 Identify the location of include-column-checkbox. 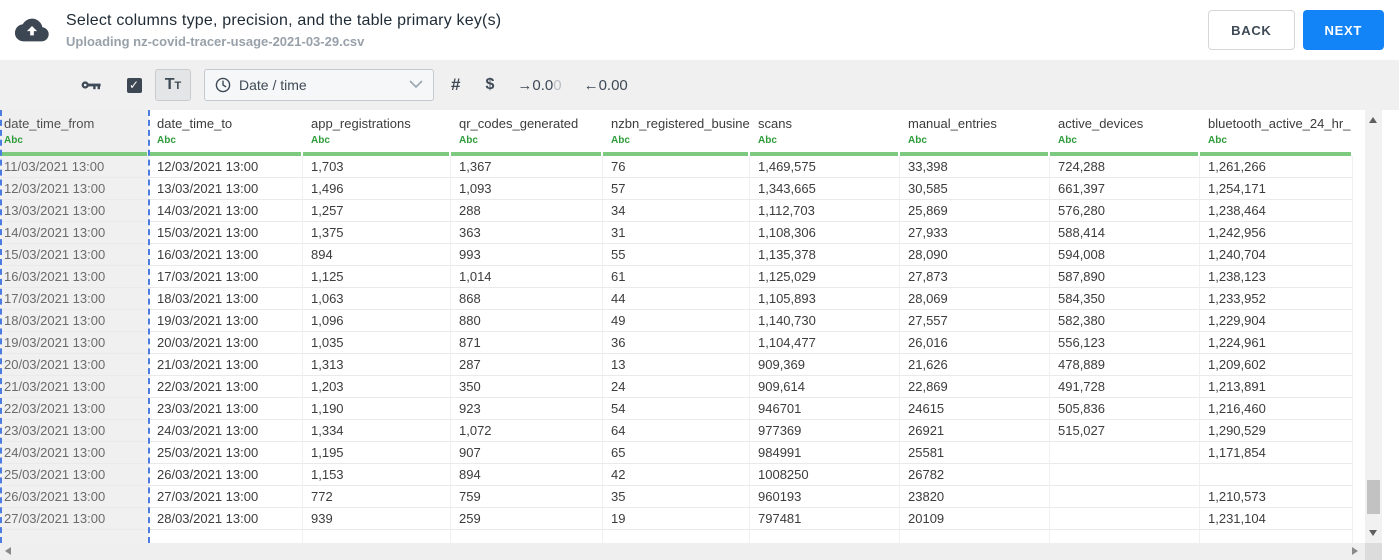
(134, 85).